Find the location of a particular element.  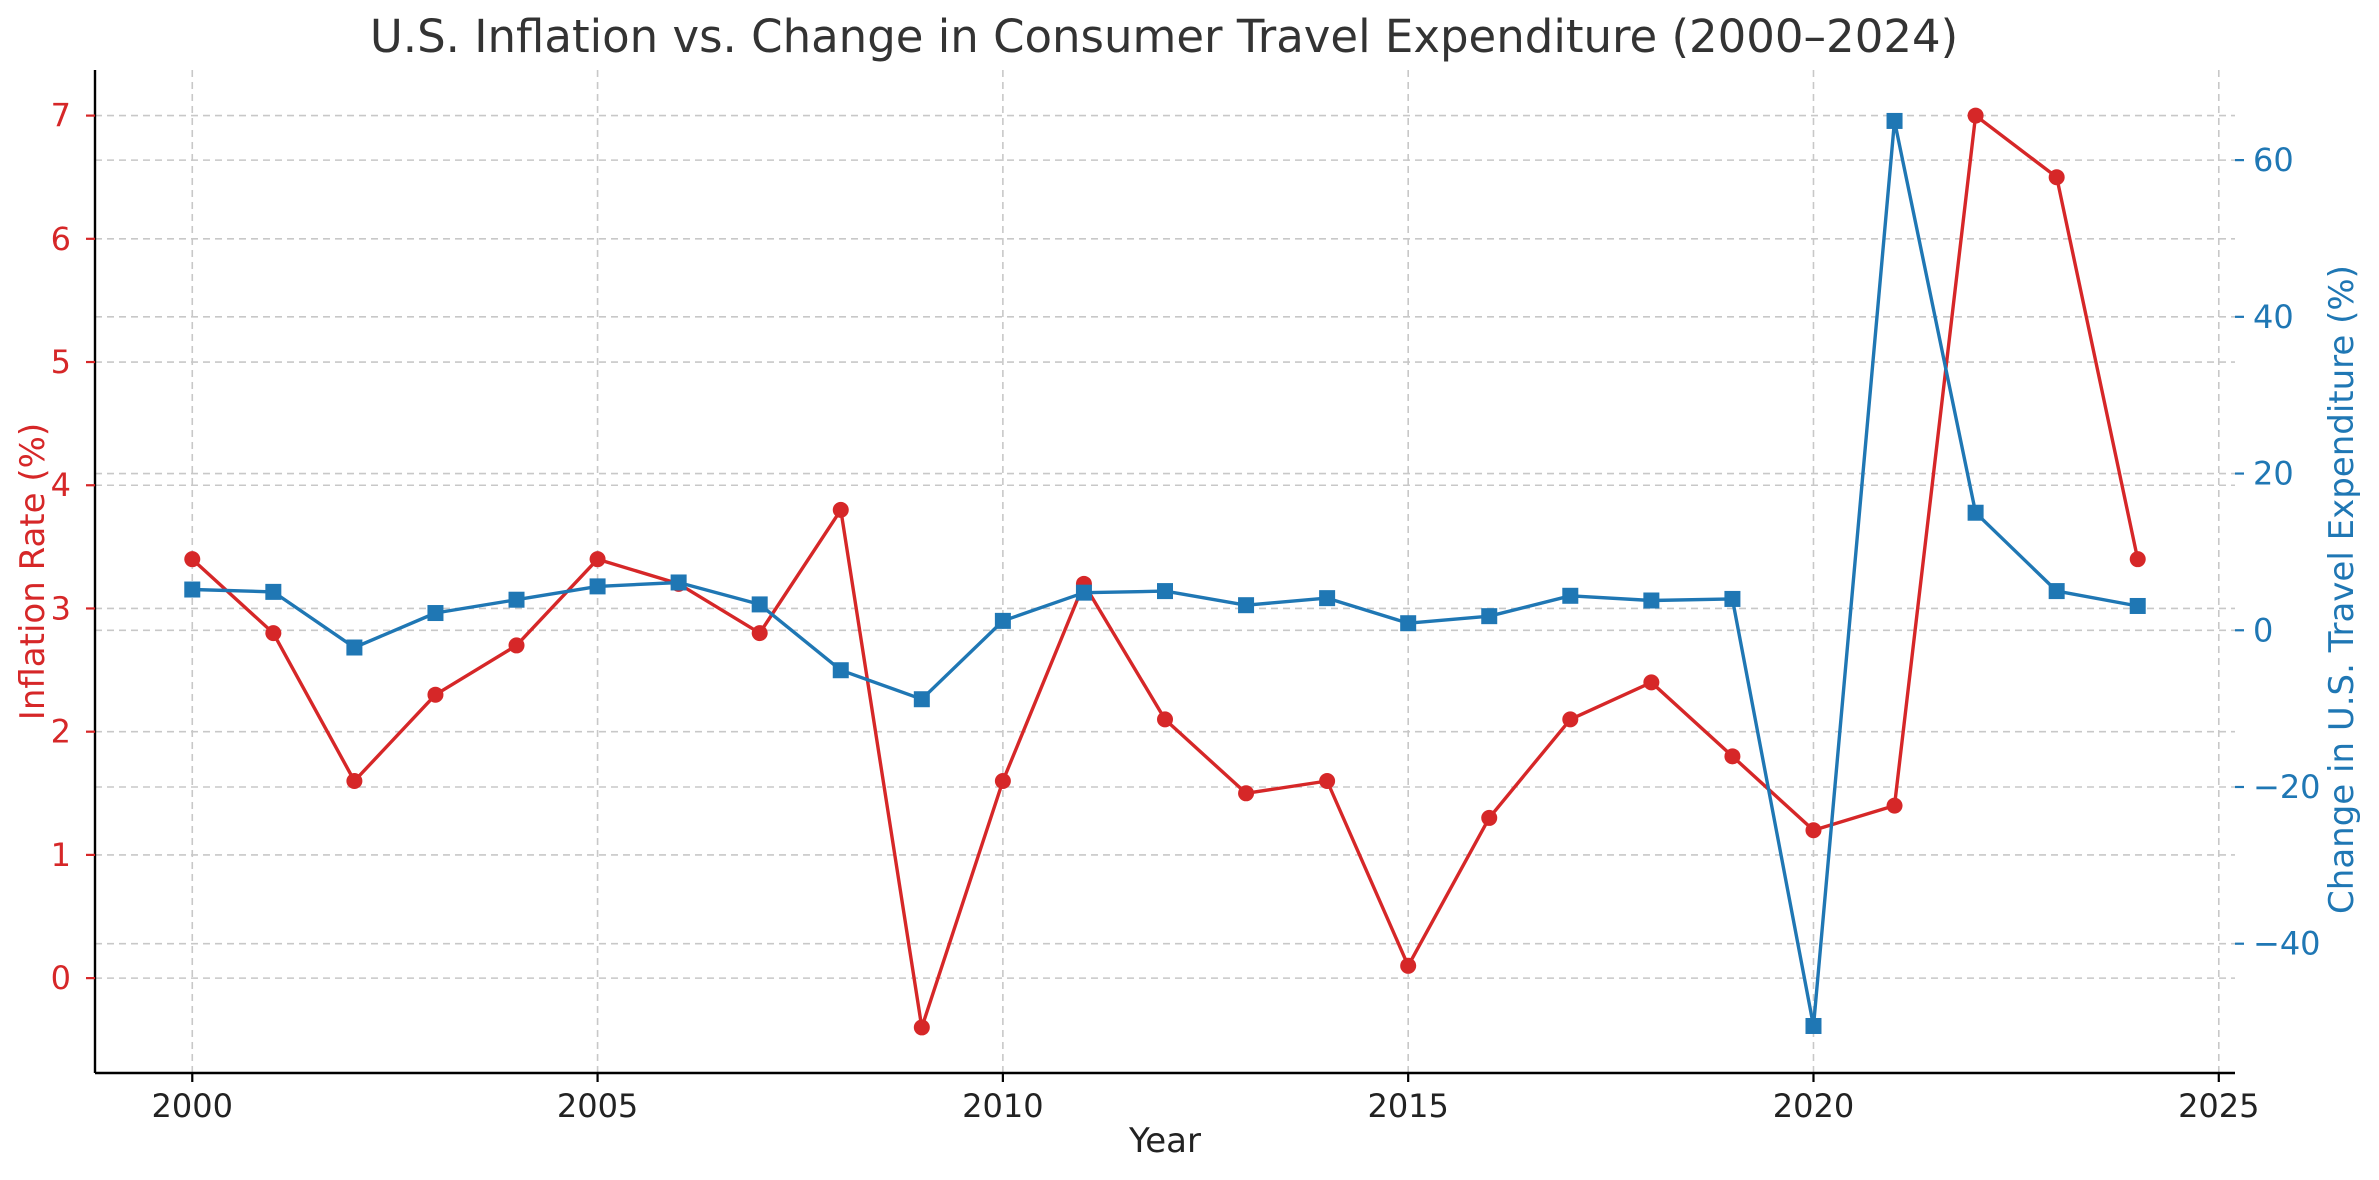

y-left-tick-label: 6 is located at coordinates (61, 239).